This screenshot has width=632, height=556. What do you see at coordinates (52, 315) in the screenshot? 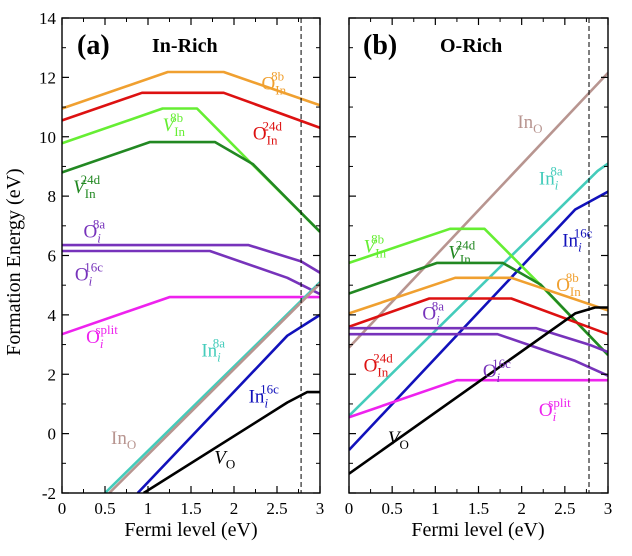
I see `y-tick-label: 4` at bounding box center [52, 315].